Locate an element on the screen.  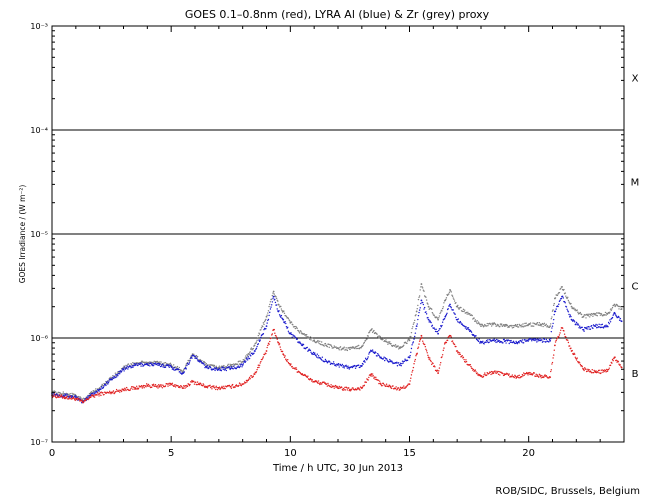
data-point is located at coordinates (273, 296).